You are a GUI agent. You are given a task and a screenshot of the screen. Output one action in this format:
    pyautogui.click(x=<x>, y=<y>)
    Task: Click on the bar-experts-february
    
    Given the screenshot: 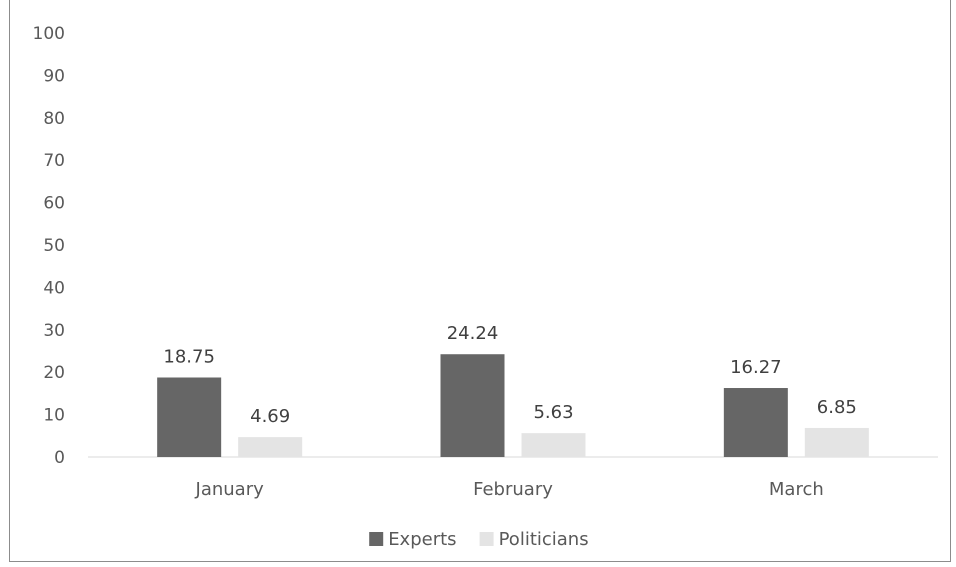 What is the action you would take?
    pyautogui.click(x=472, y=405)
    